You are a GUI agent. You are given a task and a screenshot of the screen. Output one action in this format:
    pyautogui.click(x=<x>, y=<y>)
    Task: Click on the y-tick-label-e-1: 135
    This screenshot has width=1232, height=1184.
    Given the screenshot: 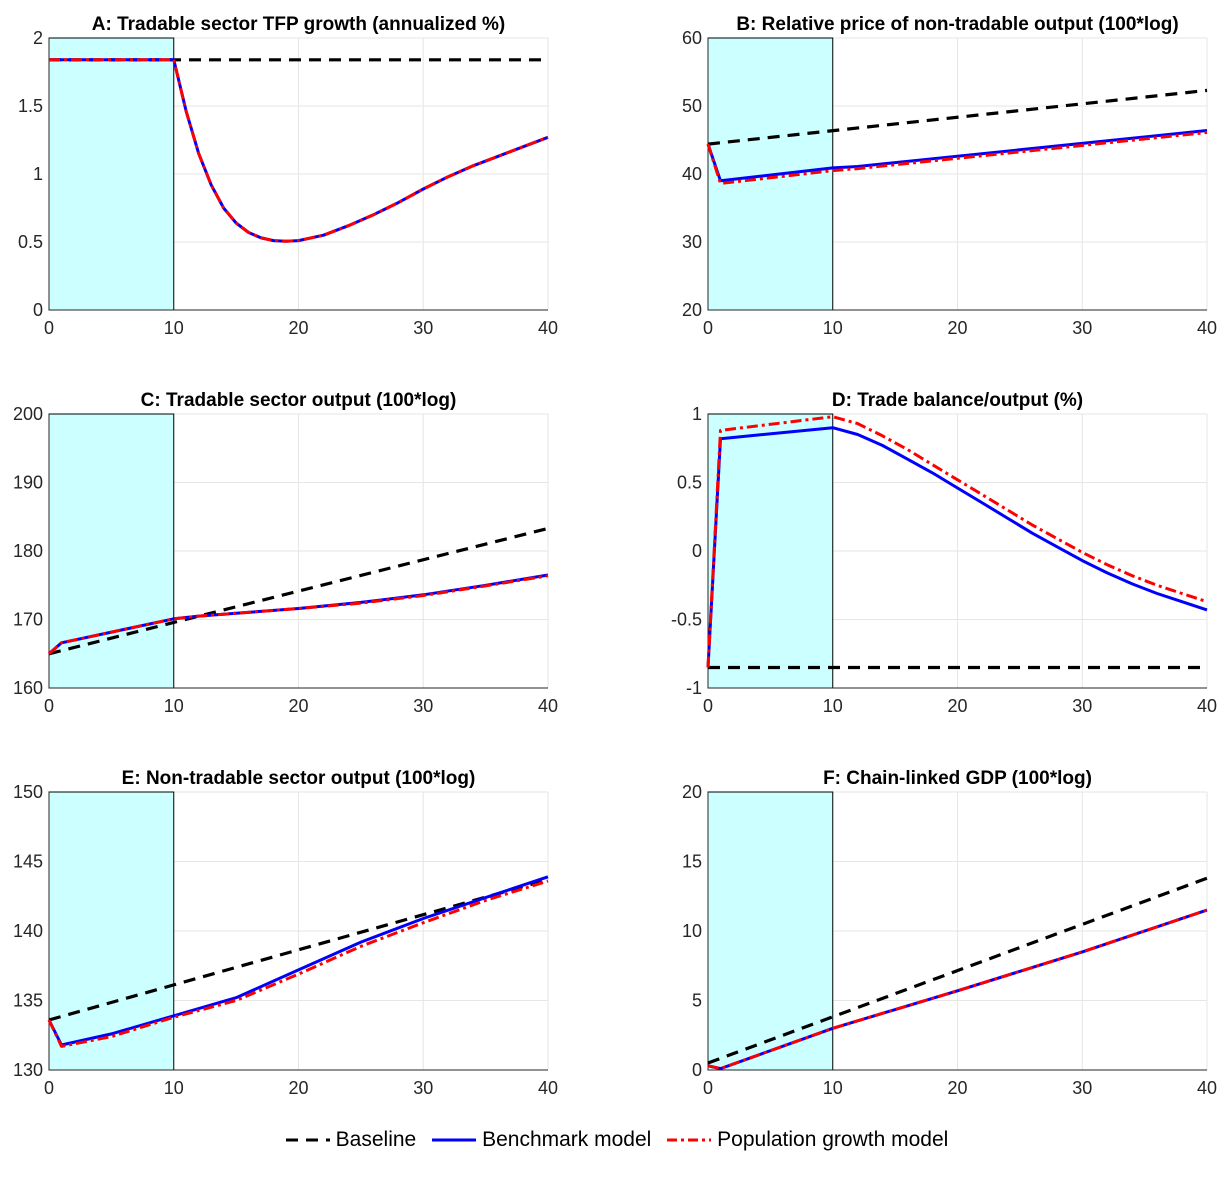 What is the action you would take?
    pyautogui.click(x=28, y=1001)
    